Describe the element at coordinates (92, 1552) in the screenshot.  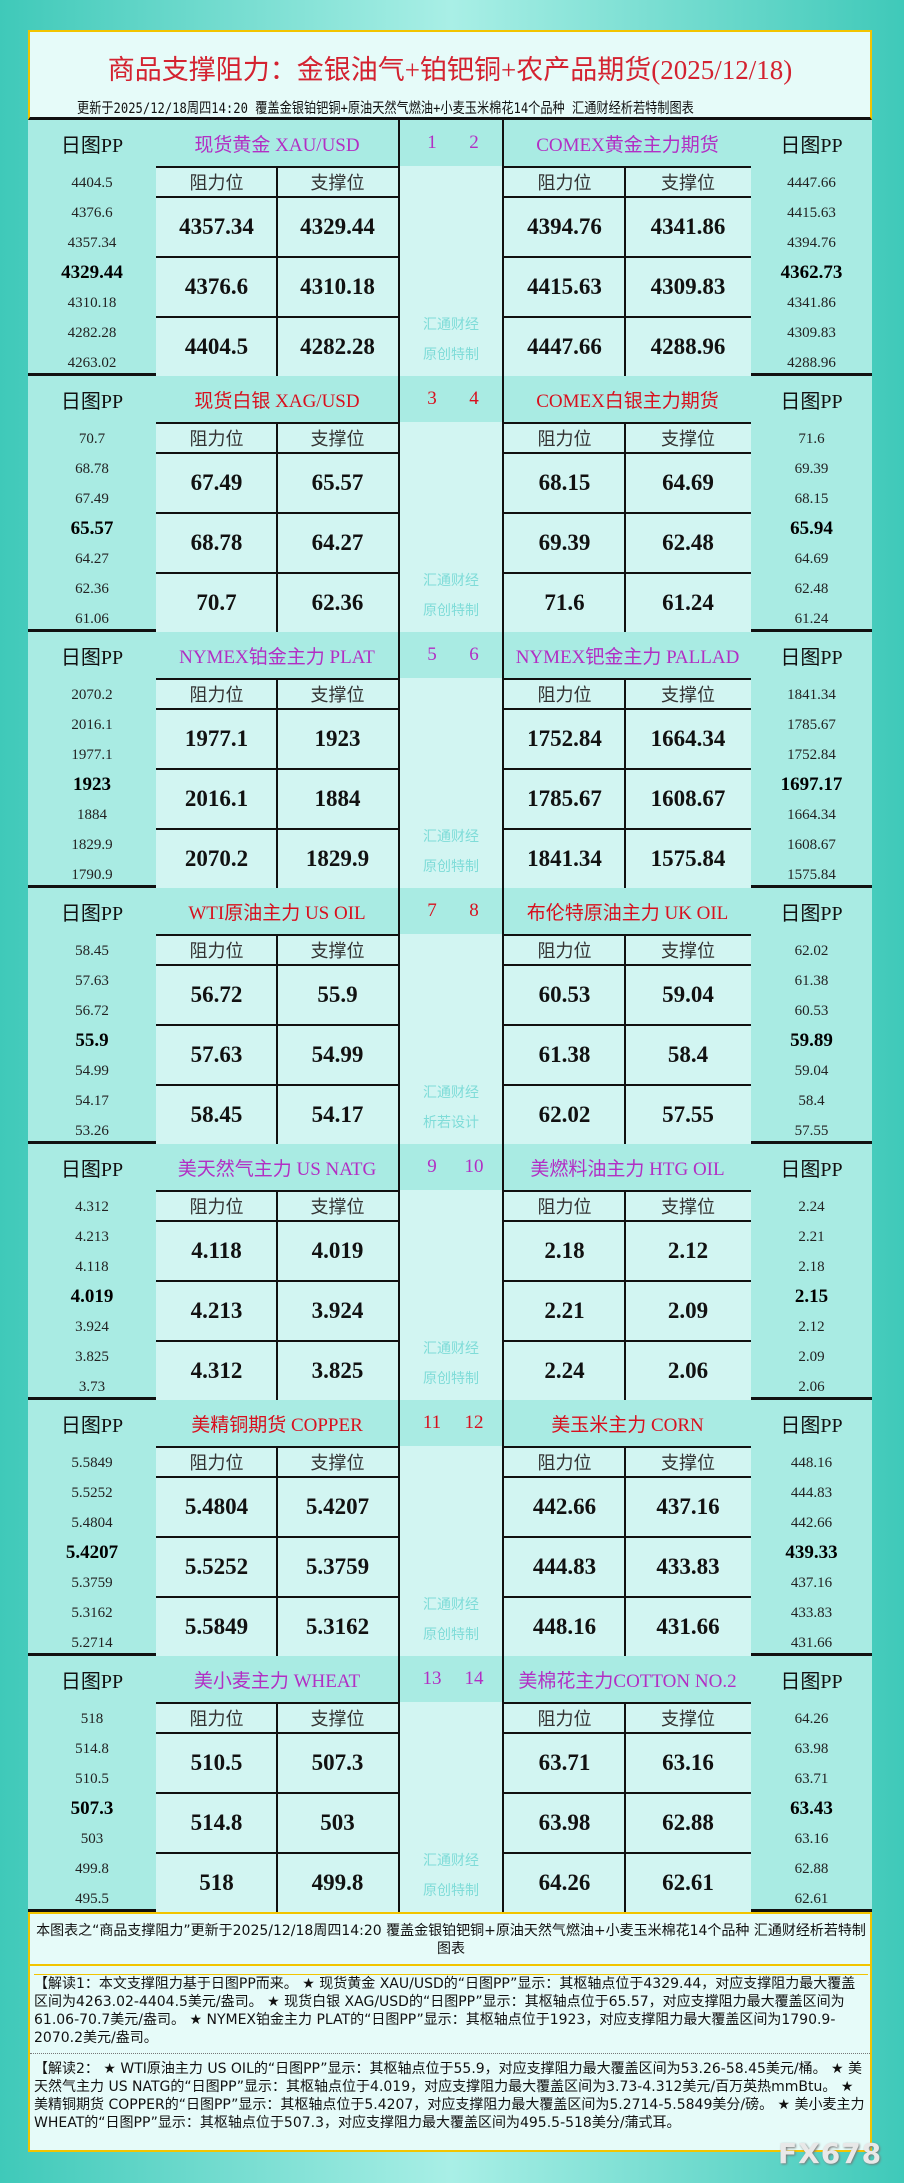
I see `pivot-point: 5.4207` at that location.